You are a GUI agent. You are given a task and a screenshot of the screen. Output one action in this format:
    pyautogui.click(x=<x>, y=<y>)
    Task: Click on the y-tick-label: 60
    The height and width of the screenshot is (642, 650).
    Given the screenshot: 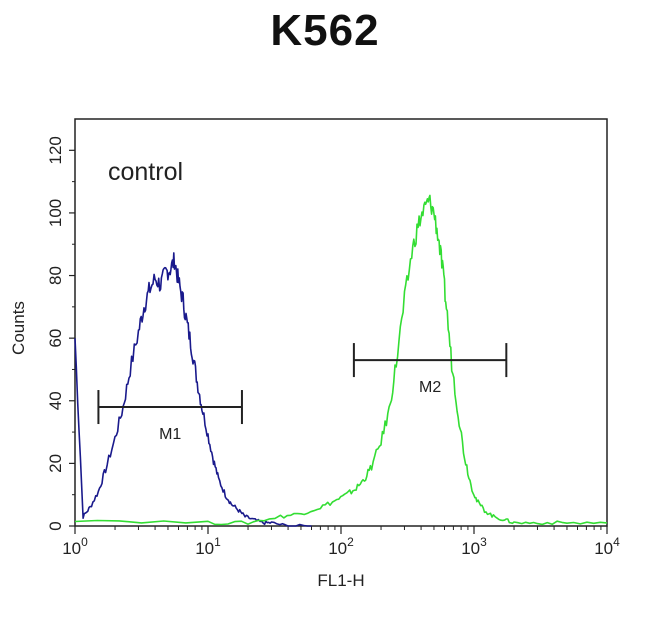 What is the action you would take?
    pyautogui.click(x=55, y=338)
    